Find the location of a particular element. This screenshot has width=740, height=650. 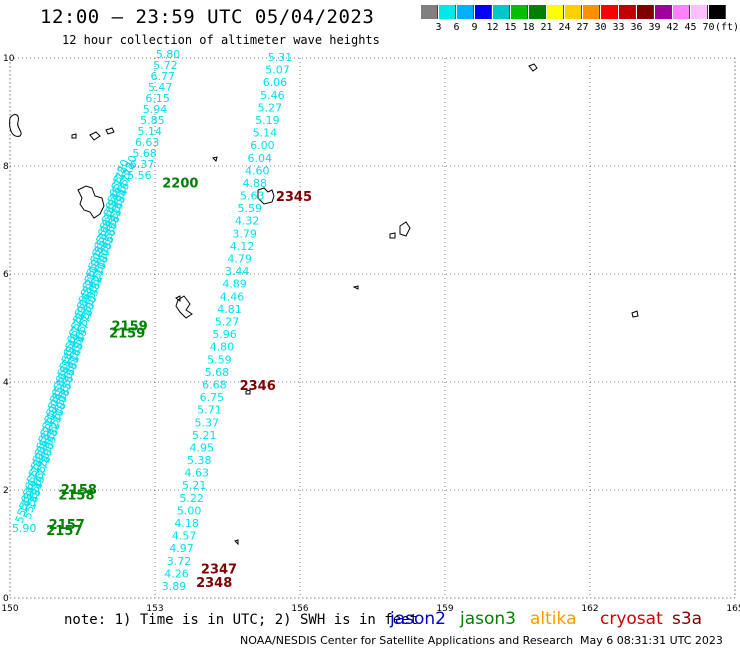

timestamp-text: May 6 08:31:31 UTC 2023 is located at coordinates (651, 640).